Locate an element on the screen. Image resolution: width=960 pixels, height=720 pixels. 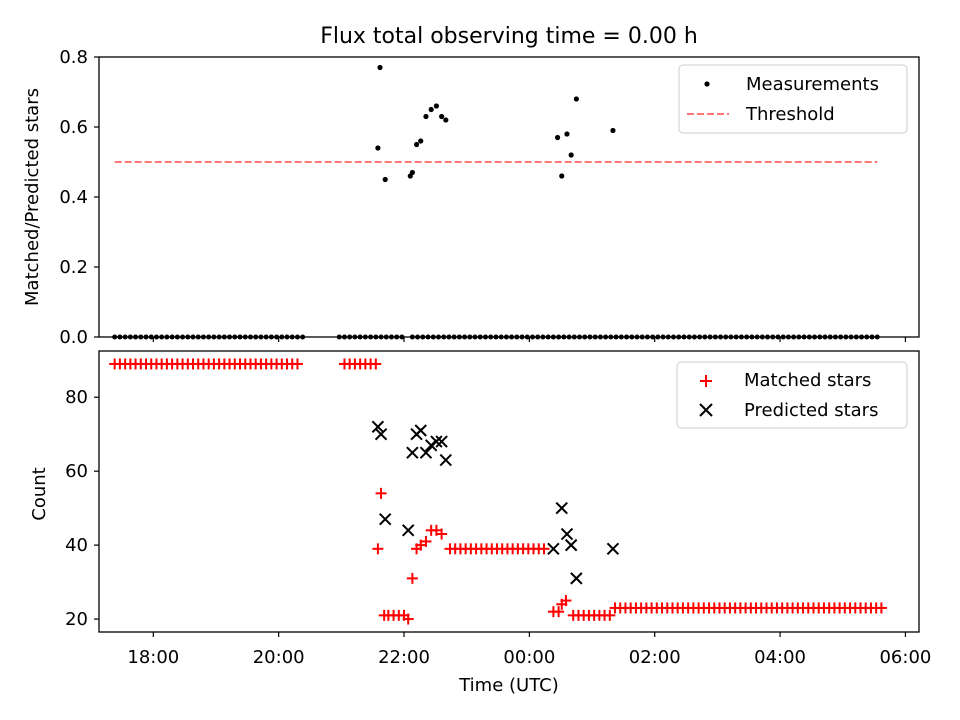
y-tick-label: 0.4 is located at coordinates (73, 197).